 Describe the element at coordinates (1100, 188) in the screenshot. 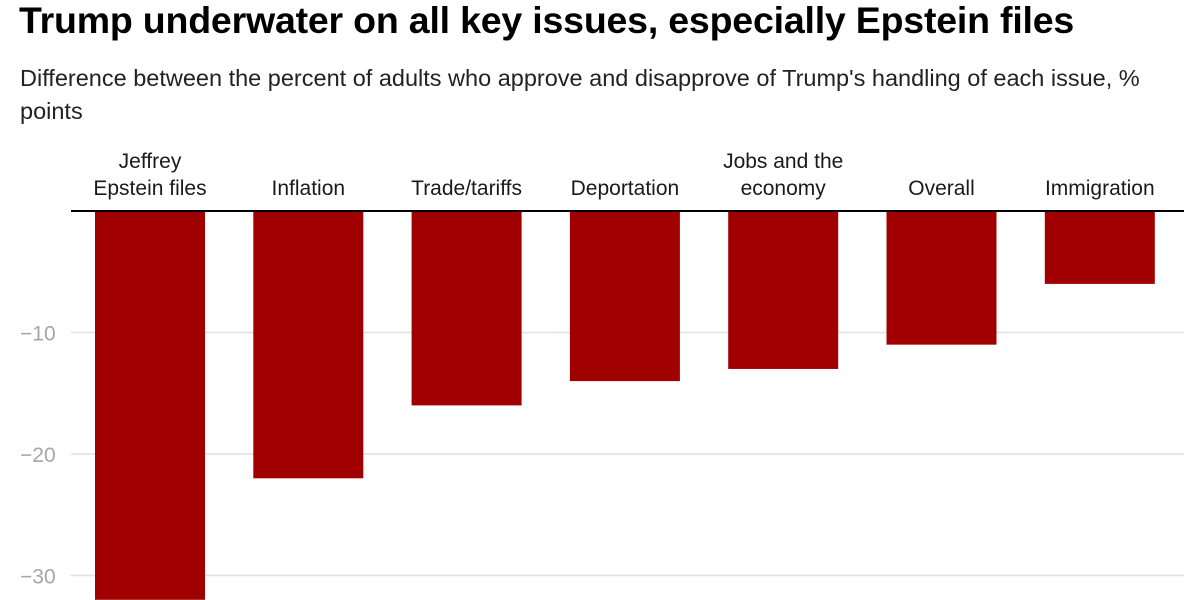

I see `category-label: Immigration` at that location.